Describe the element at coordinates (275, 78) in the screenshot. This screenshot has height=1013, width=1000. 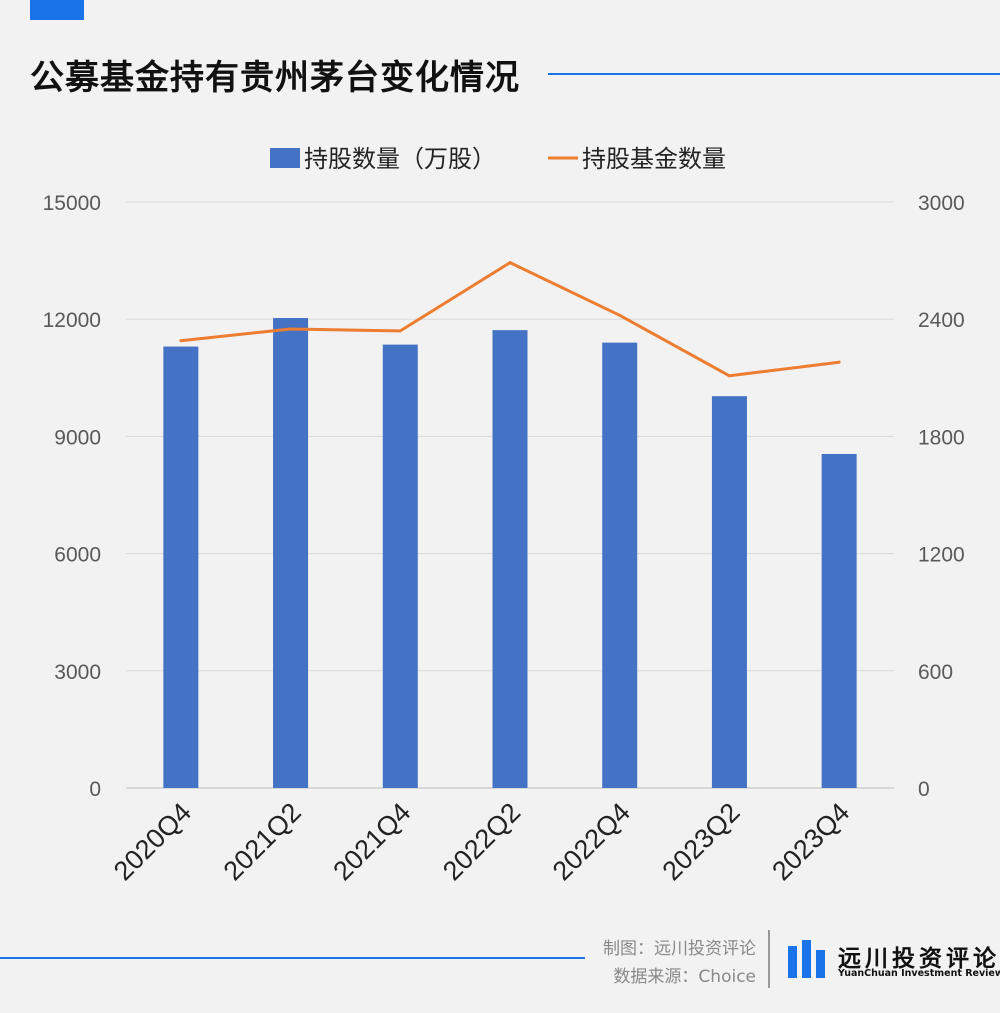
I see `page-title: 公募基金持有贵州茅台变化情况` at that location.